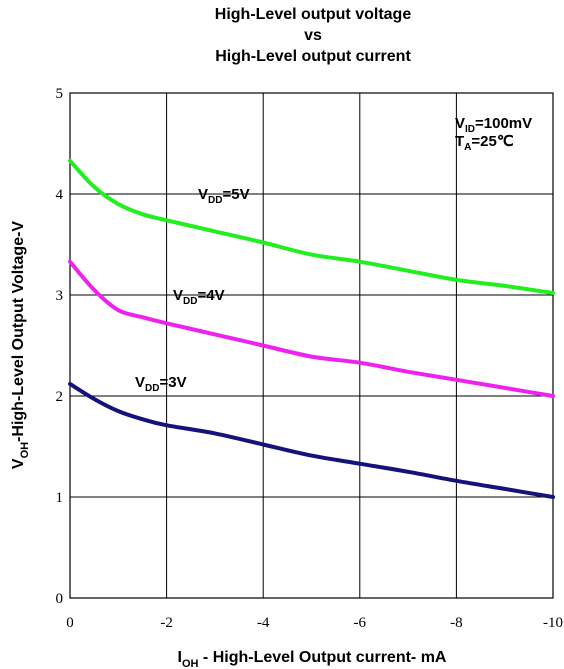  I want to click on y-axis-title: VOH-High-Level Output Voltage-V, so click(20, 345).